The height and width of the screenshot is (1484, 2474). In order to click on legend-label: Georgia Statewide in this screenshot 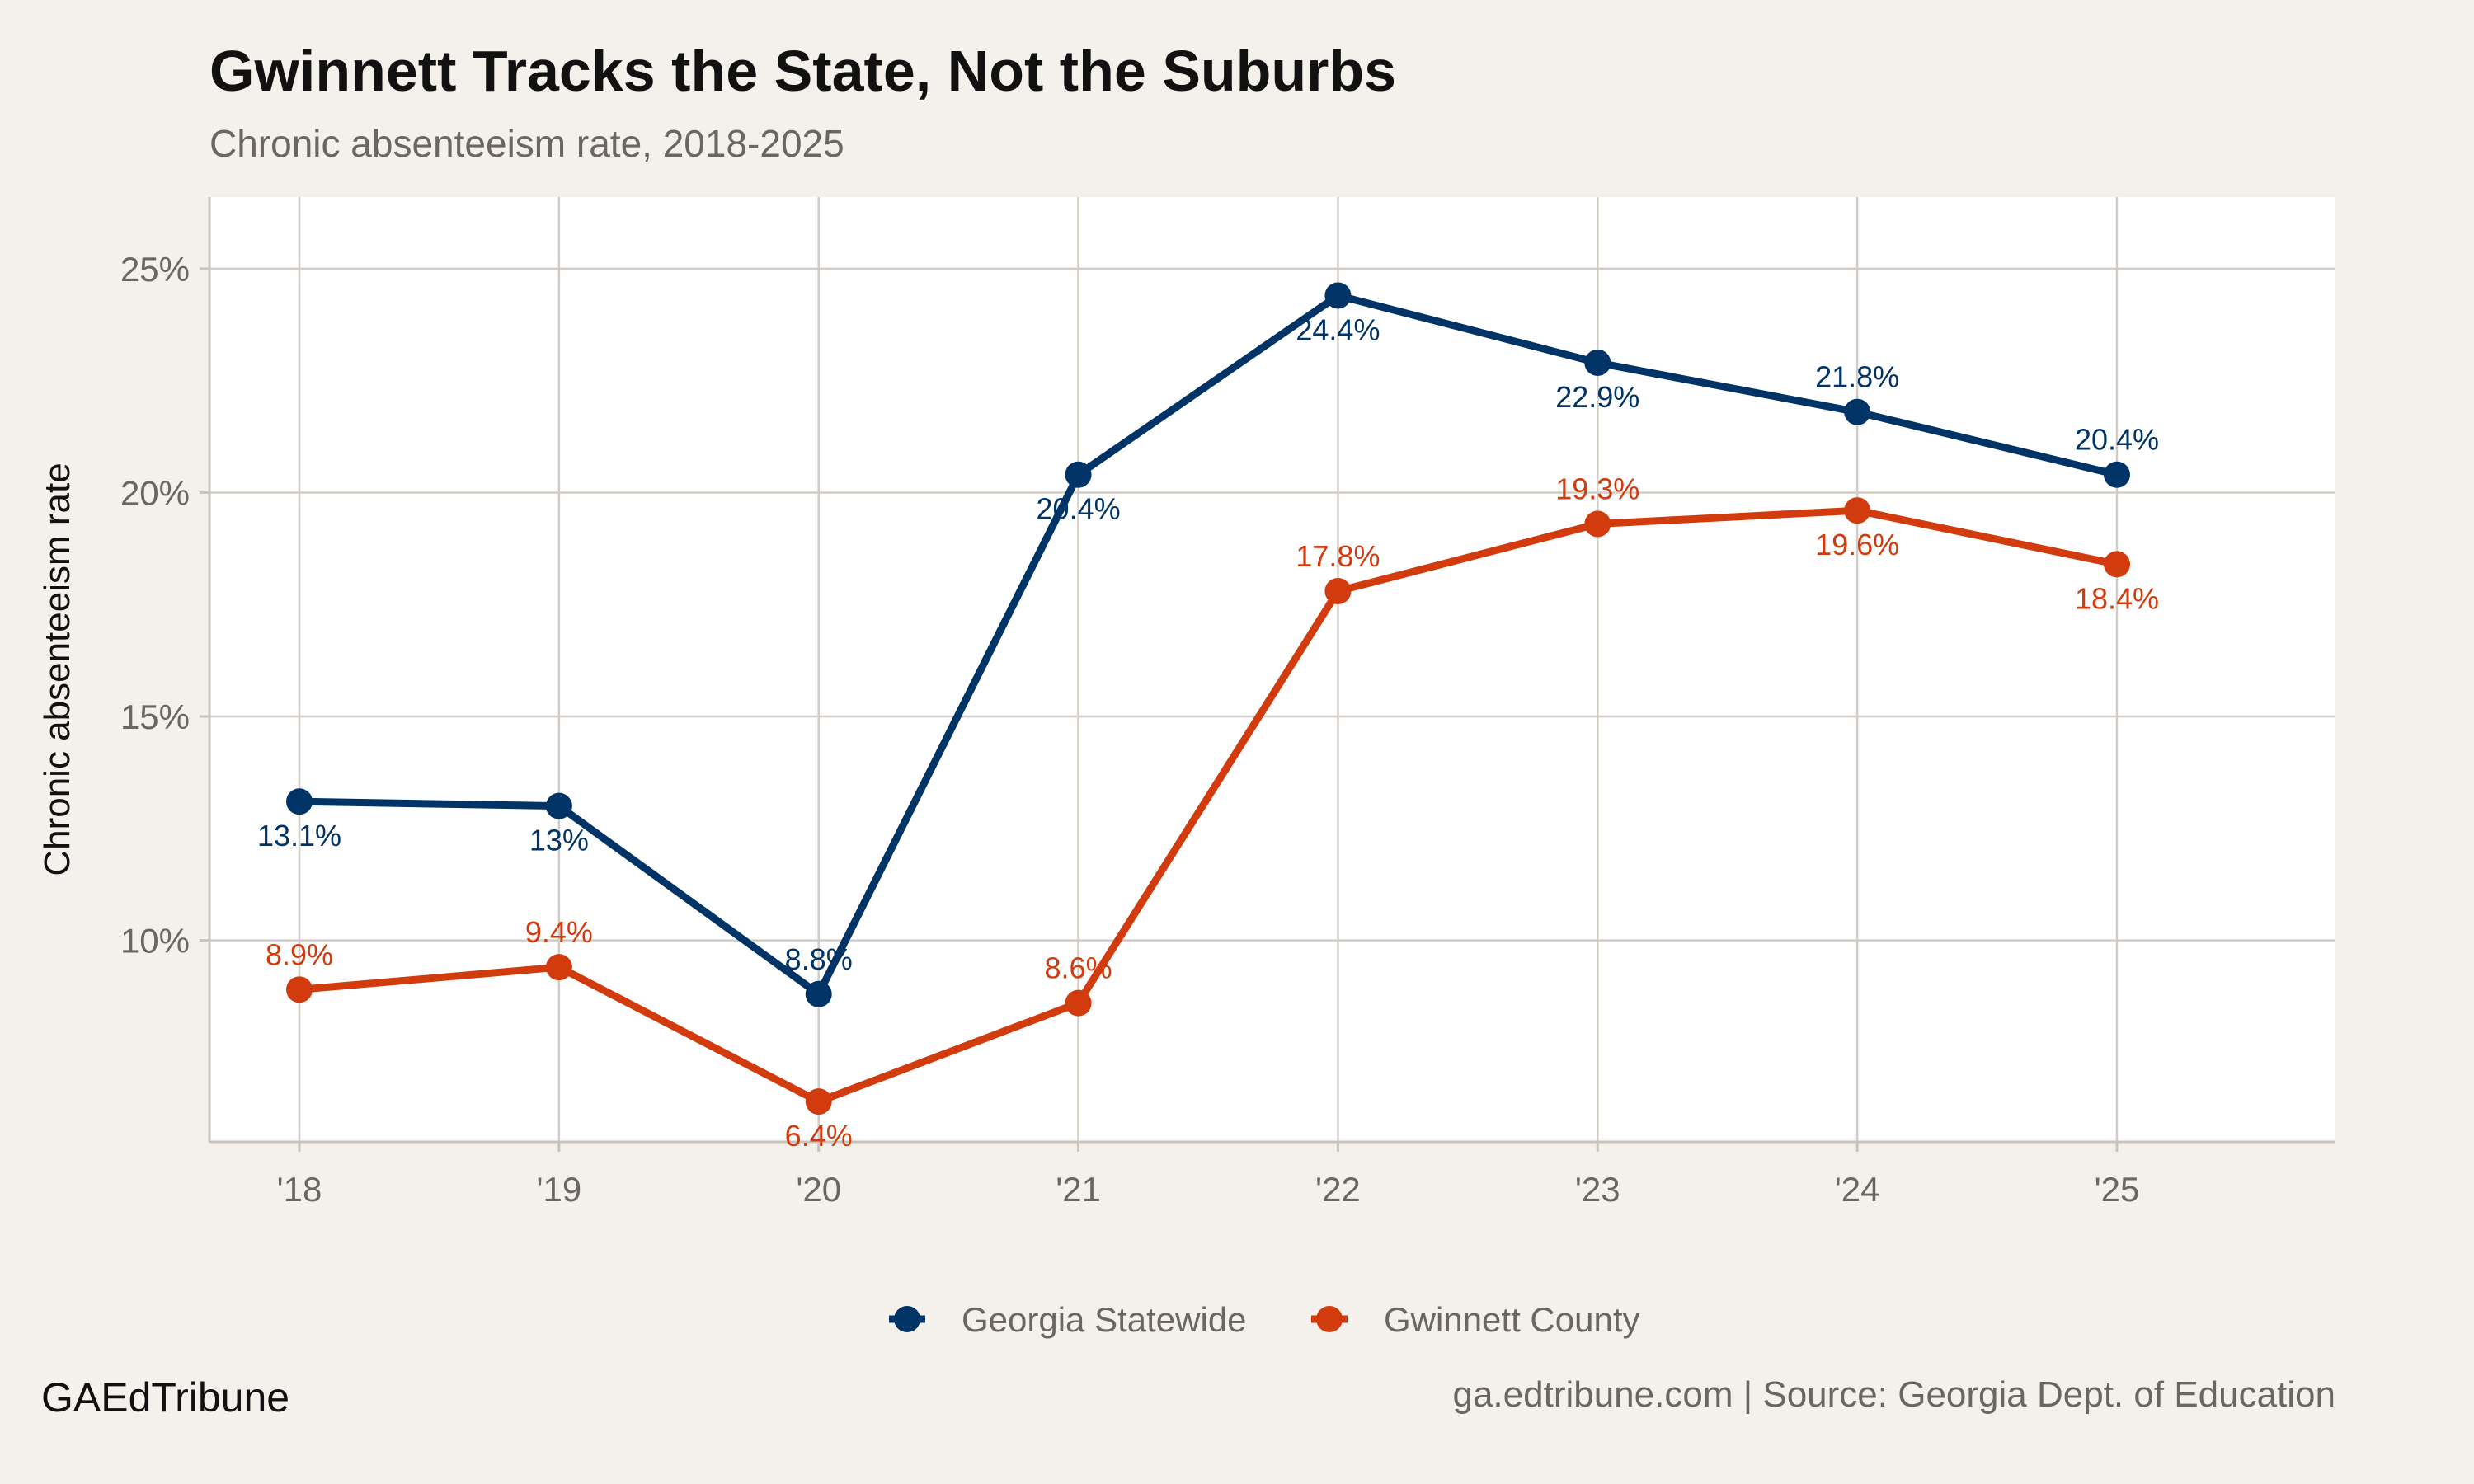, I will do `click(1104, 1319)`.